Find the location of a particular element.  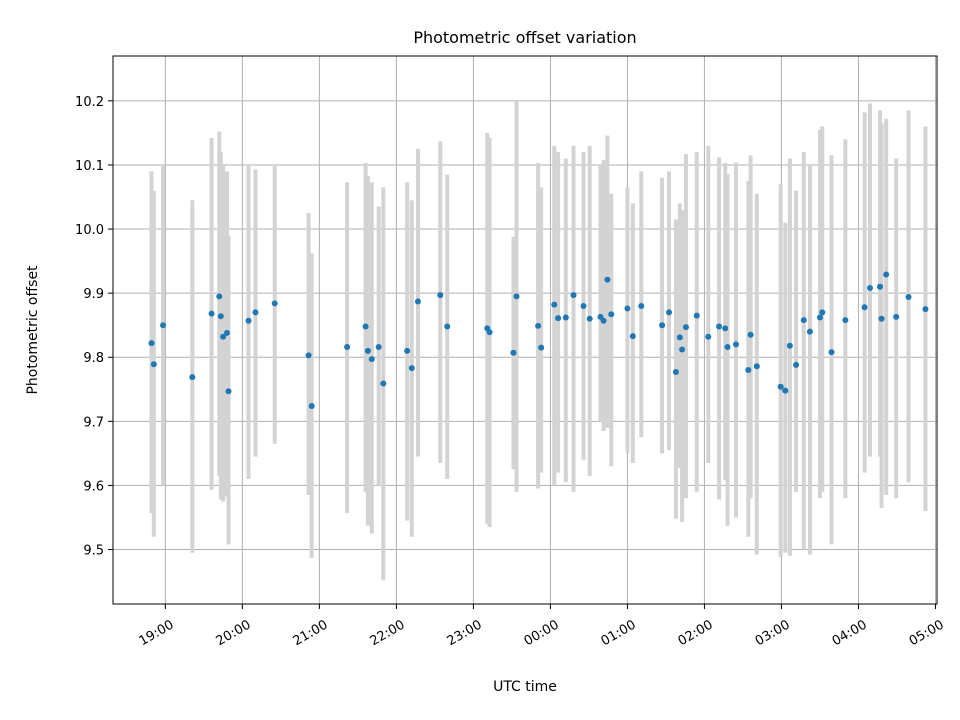

y-axis-ticks: 9.5 9.6 9.7 9.8 9.9 10.0 10.1 10.2 is located at coordinates (94, 327).